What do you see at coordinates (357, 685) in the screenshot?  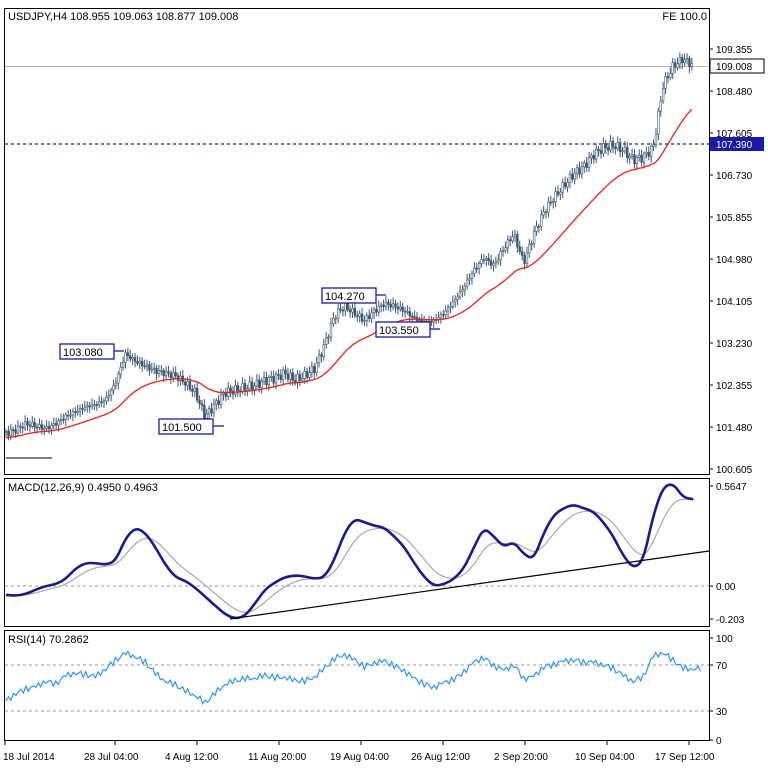 I see `rsi-panel` at bounding box center [357, 685].